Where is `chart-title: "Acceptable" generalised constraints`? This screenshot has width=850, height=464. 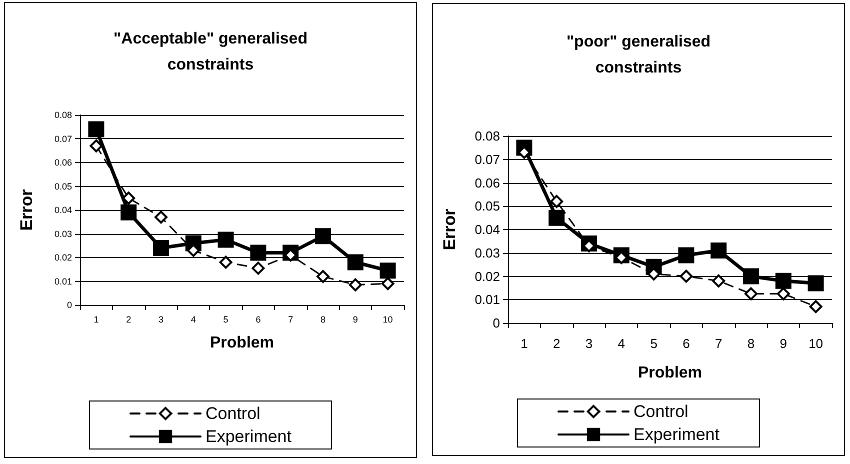
chart-title: "Acceptable" generalised constraints is located at coordinates (211, 52).